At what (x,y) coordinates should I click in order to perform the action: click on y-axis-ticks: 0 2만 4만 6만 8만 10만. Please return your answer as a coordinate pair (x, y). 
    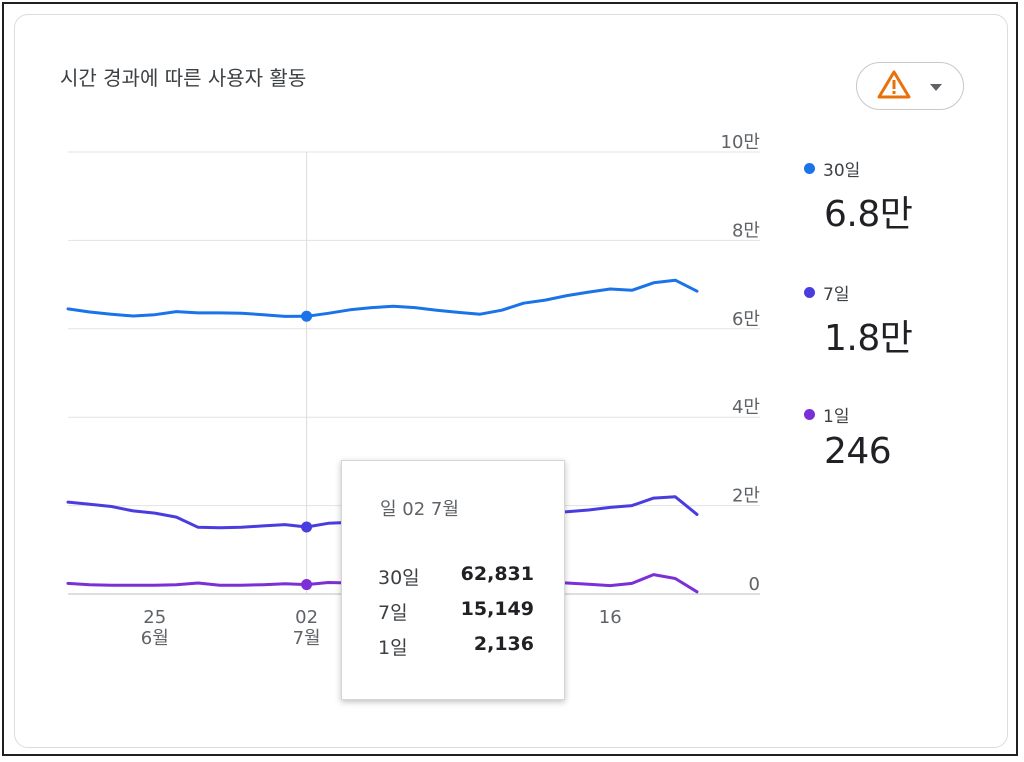
    Looking at the image, I should click on (740, 363).